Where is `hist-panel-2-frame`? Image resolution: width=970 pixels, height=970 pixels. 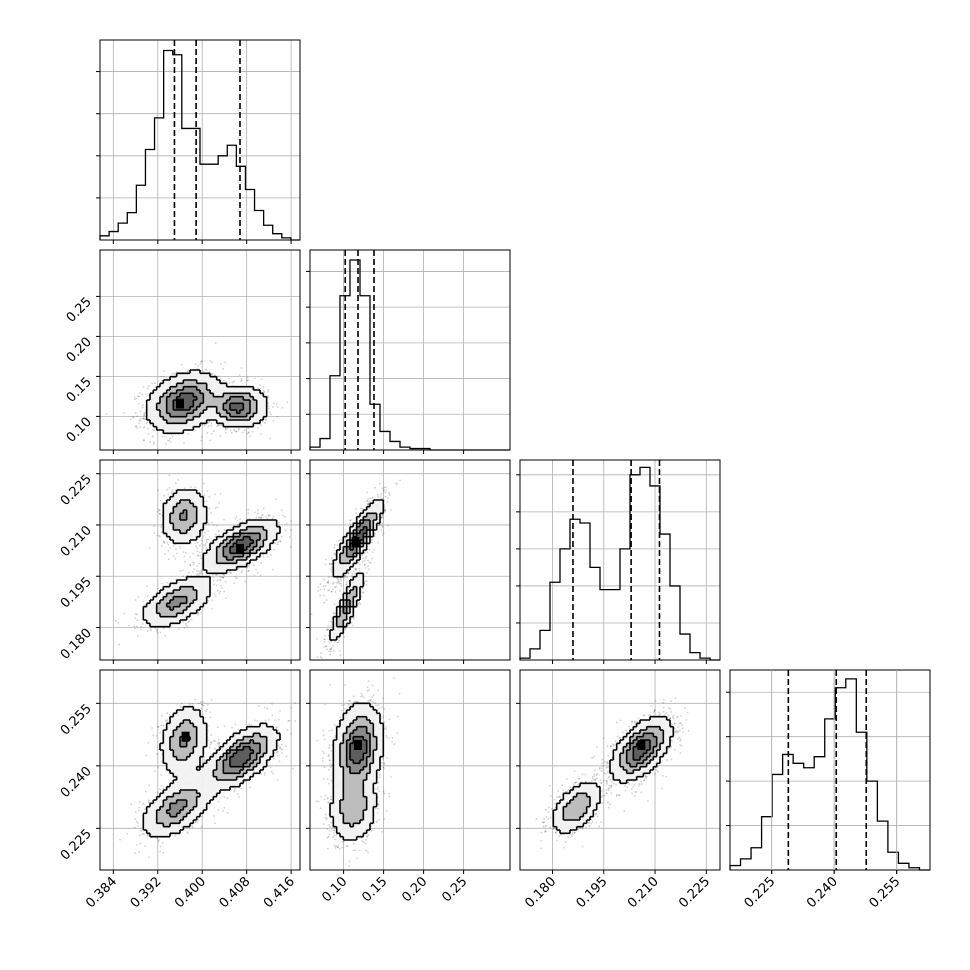
hist-panel-2-frame is located at coordinates (620, 560).